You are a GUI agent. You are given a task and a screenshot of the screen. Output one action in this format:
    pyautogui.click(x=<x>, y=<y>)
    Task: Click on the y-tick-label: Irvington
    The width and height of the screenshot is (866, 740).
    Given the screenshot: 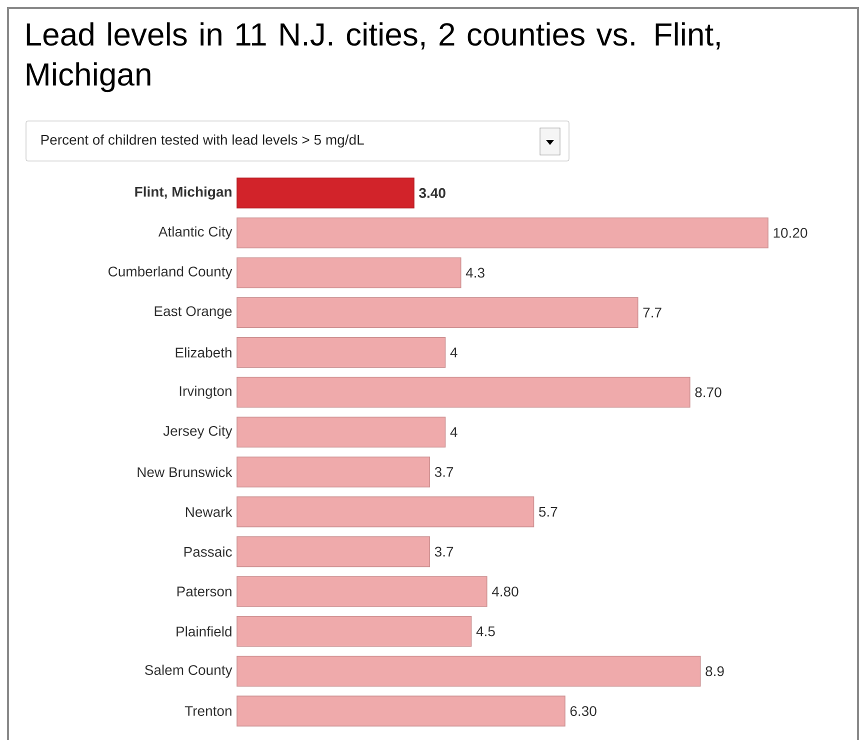 What is the action you would take?
    pyautogui.click(x=206, y=392)
    